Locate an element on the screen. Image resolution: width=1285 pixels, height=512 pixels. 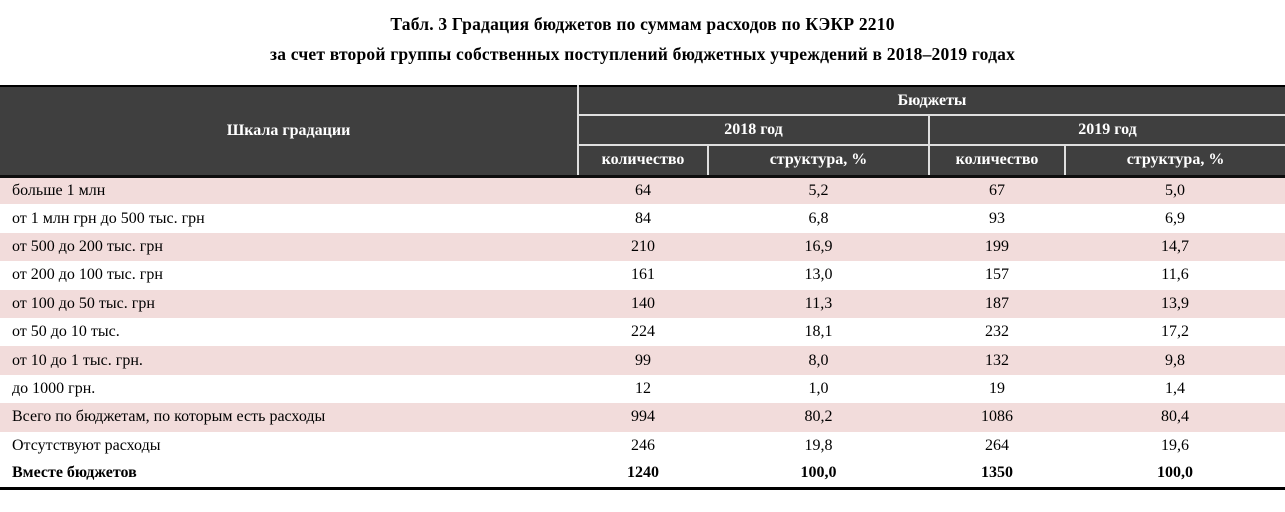
cell-quantity-2019: 93 is located at coordinates (997, 218).